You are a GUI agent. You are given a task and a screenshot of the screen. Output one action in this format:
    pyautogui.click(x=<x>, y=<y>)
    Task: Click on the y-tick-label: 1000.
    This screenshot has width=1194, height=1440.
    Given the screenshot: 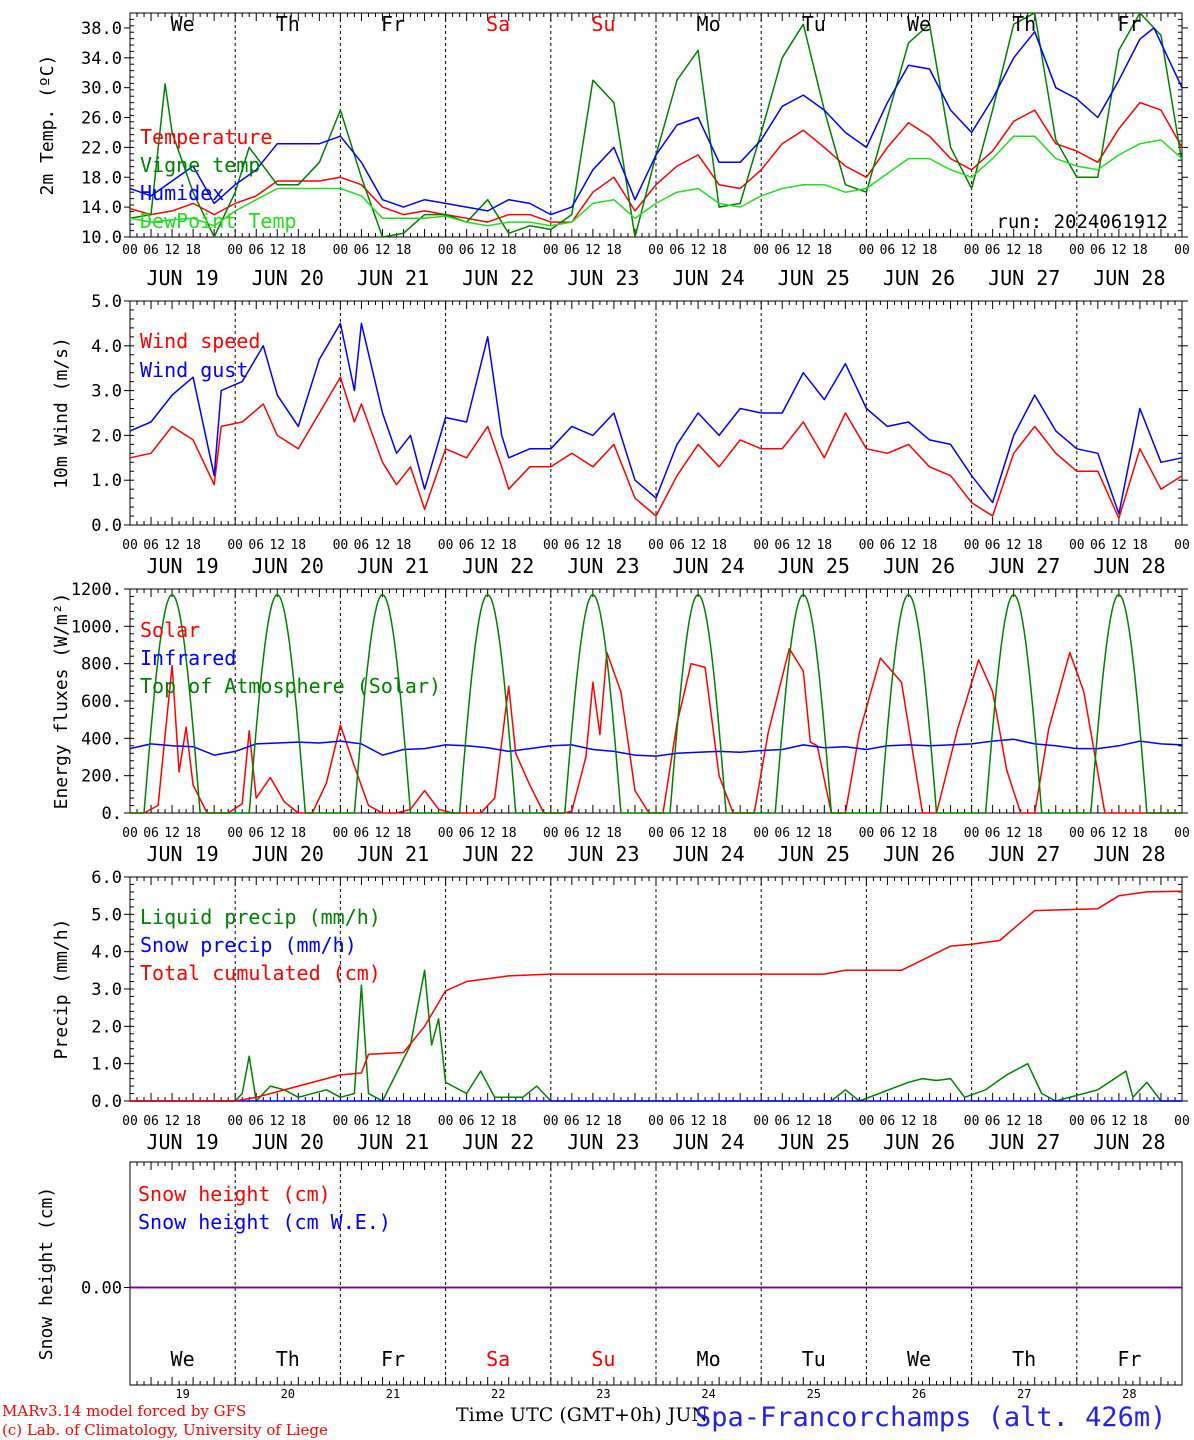 What is the action you would take?
    pyautogui.click(x=96, y=627)
    